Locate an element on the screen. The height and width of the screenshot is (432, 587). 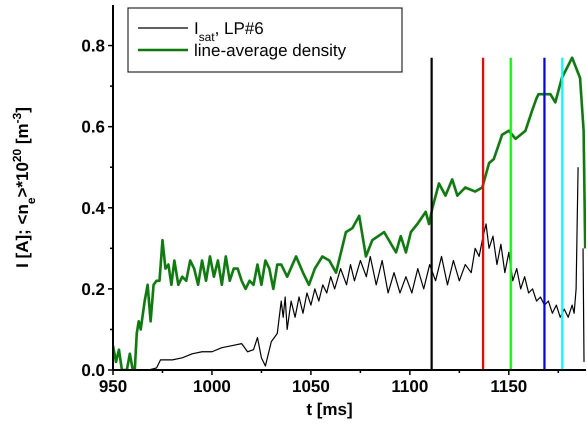
y-tick-label: 0.2 is located at coordinates (93, 289).